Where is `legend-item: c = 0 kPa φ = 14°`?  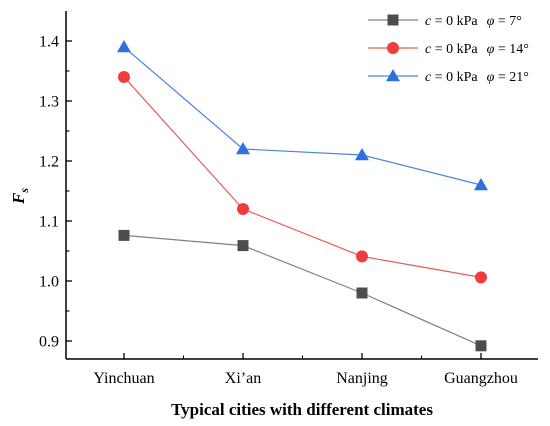
legend-item: c = 0 kPa φ = 14° is located at coordinates (448, 49).